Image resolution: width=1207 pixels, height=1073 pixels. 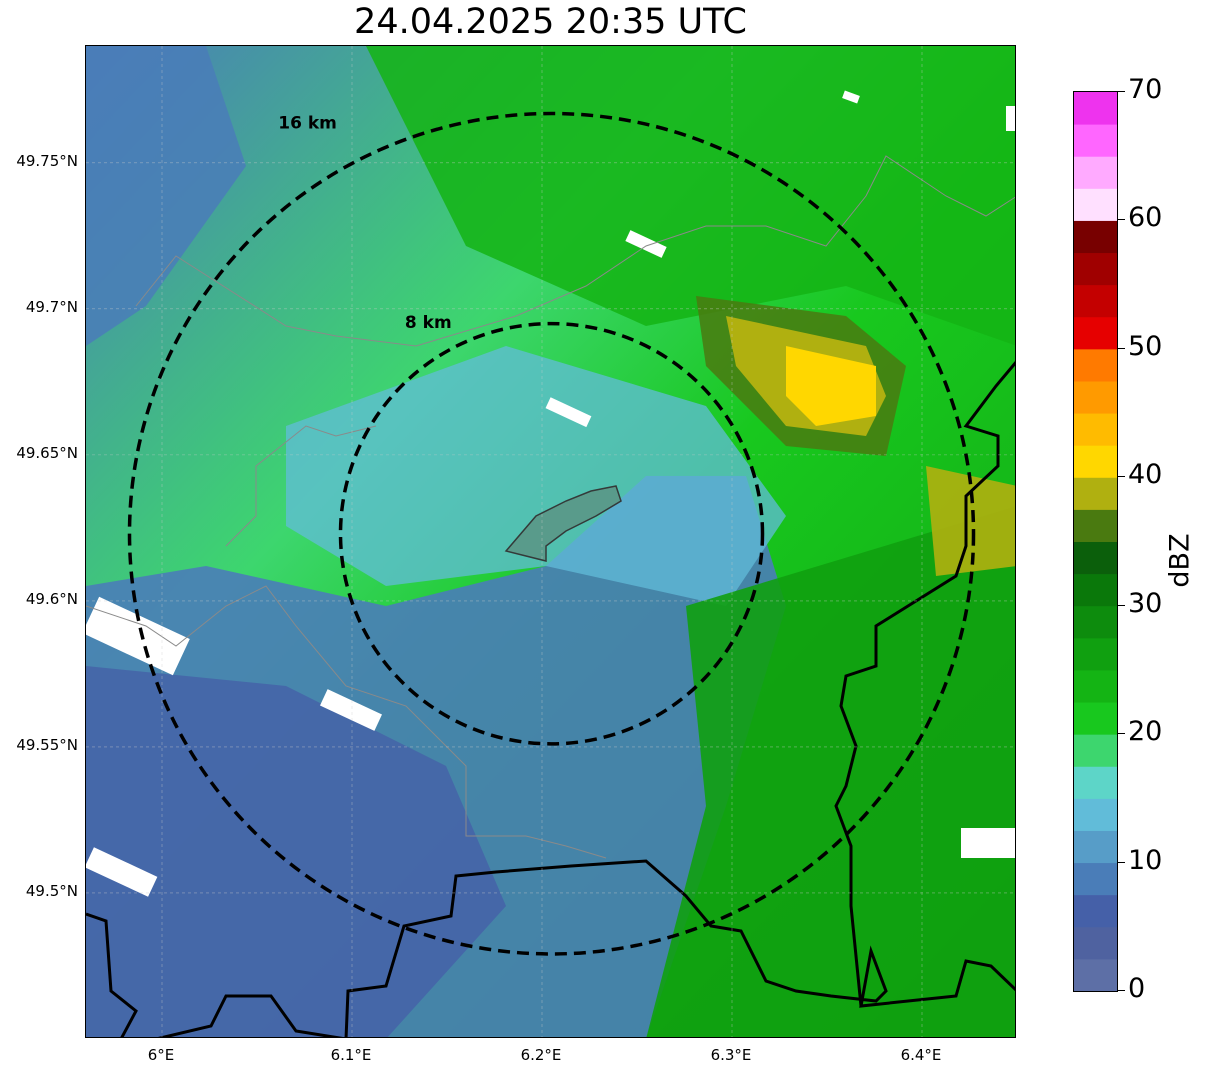 I want to click on range-ring-8km, so click(x=551, y=533).